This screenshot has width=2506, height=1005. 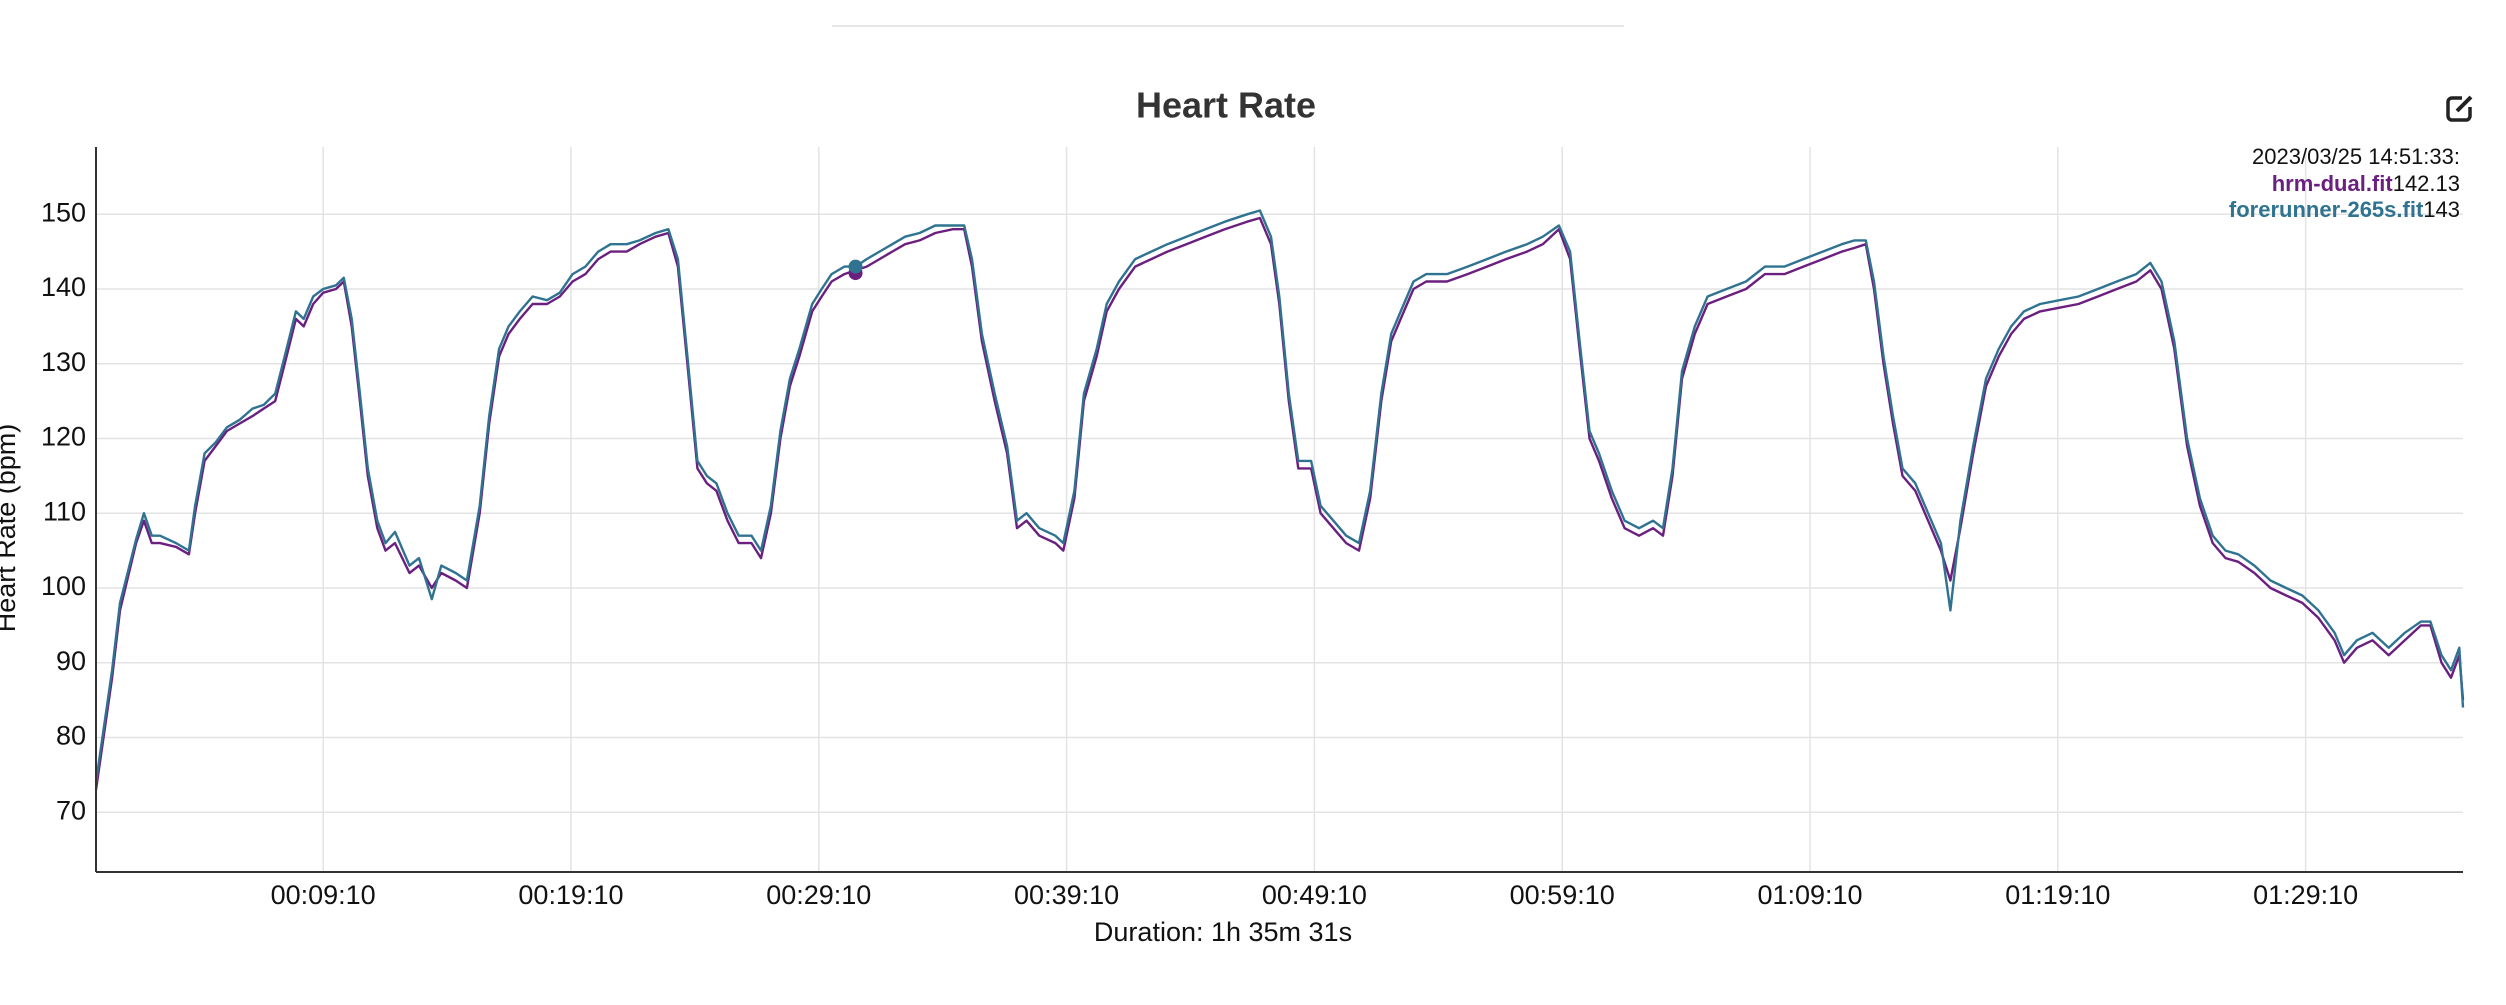 I want to click on y-axis-title: Heart Rate (bpm), so click(x=10, y=528).